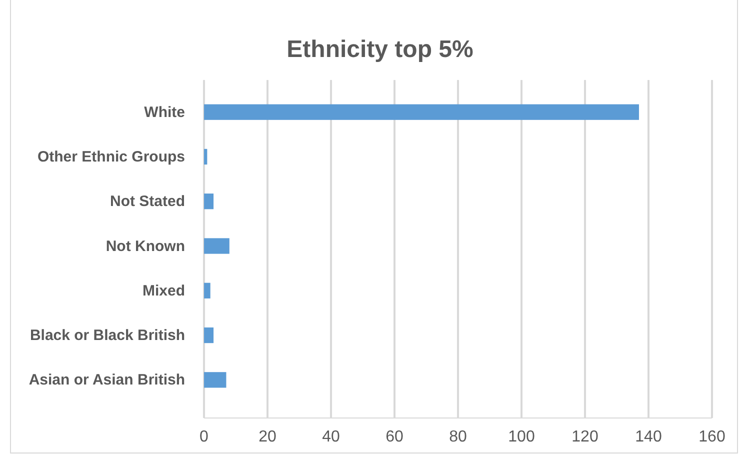  What do you see at coordinates (111, 157) in the screenshot?
I see `y-tick-label: Other Ethnic Groups` at bounding box center [111, 157].